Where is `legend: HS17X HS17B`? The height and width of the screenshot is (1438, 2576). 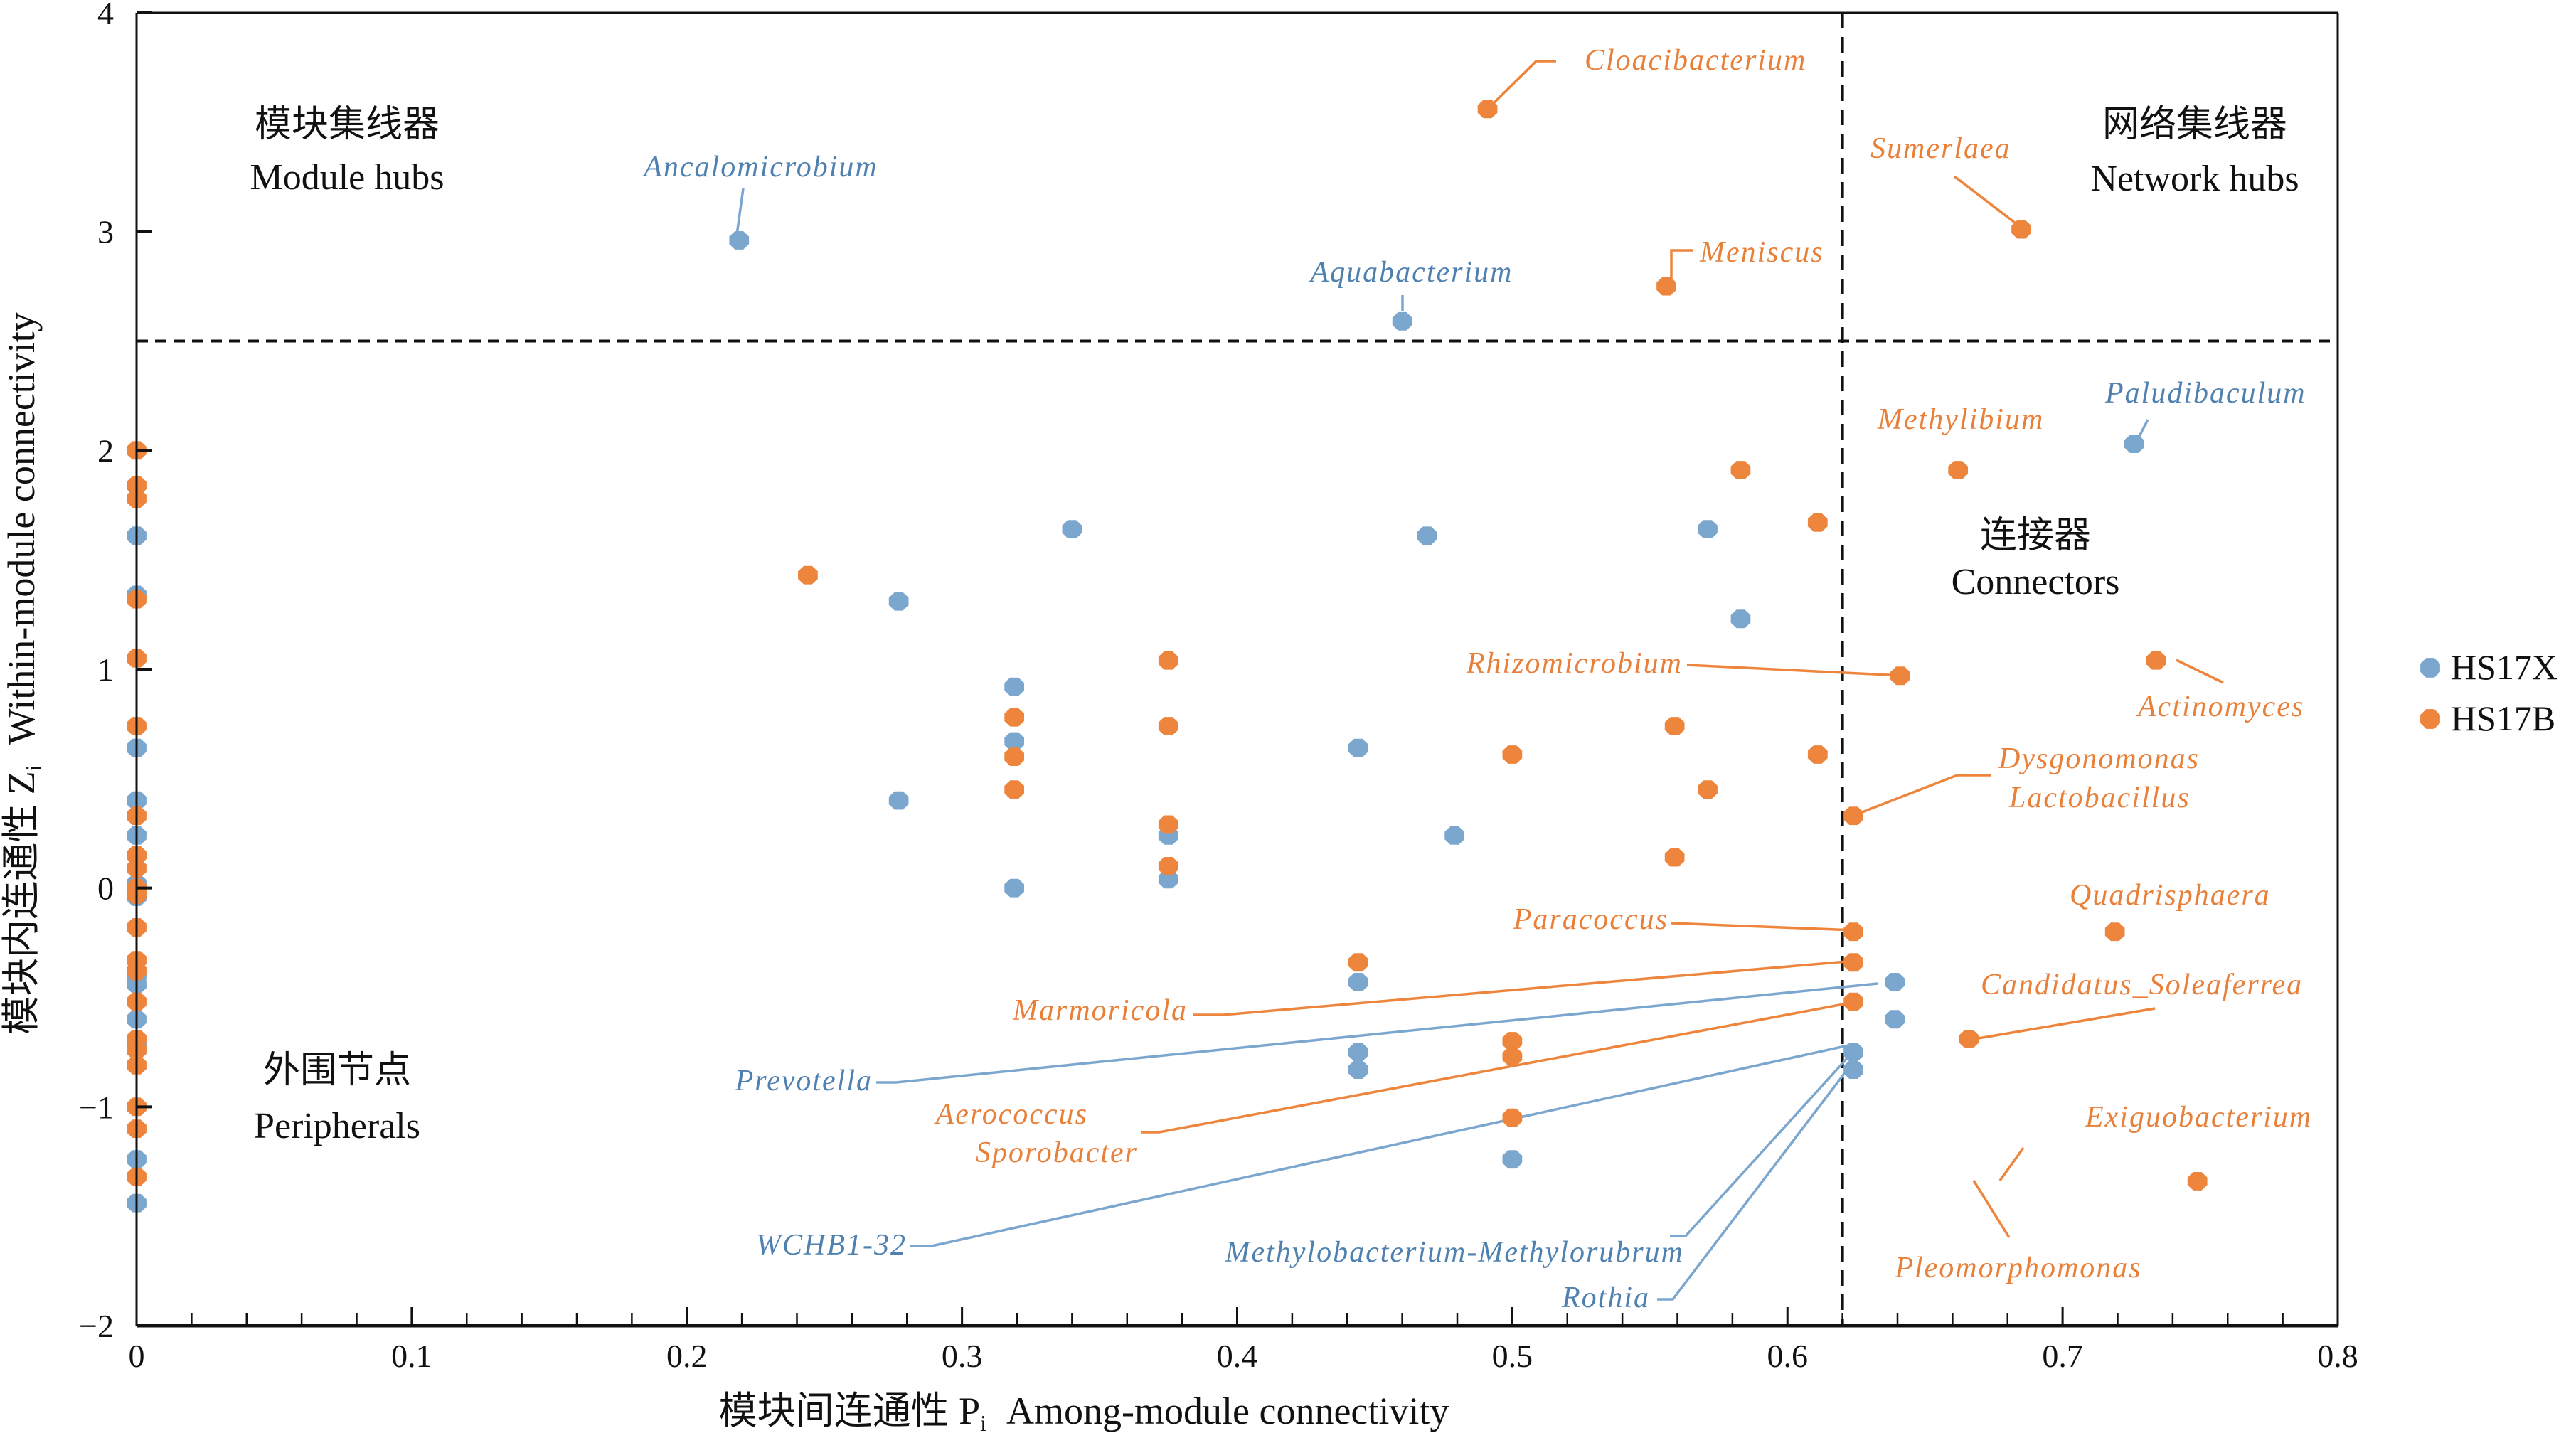 legend: HS17X HS17B is located at coordinates (2489, 692).